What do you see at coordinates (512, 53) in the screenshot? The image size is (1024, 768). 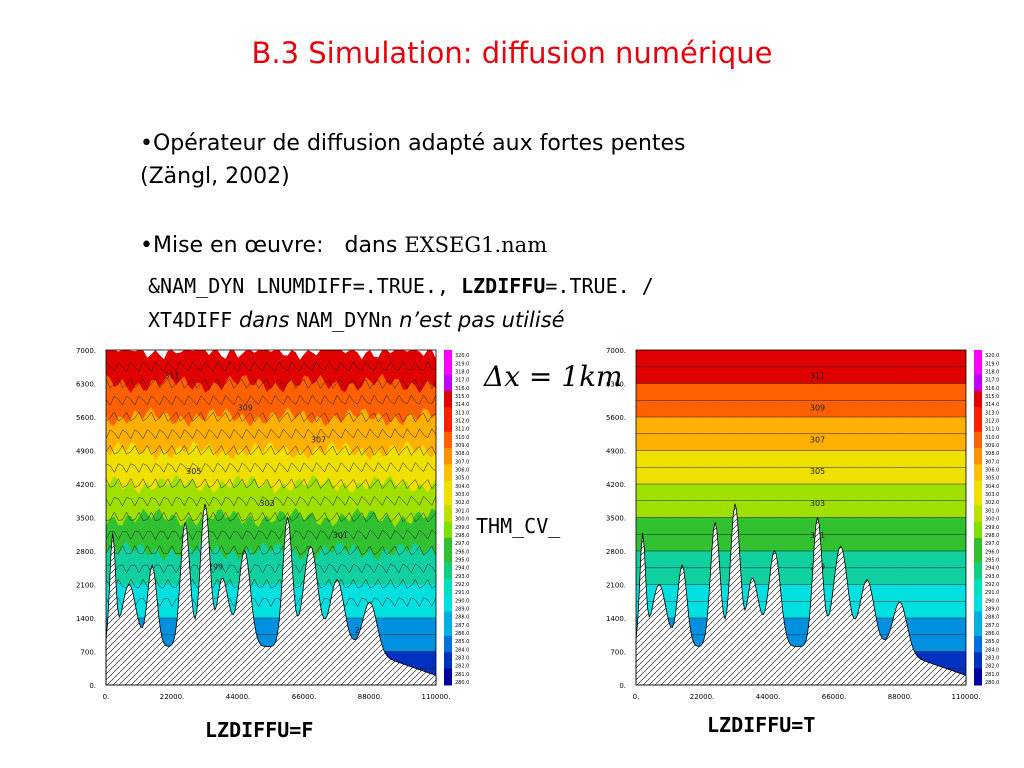 I see `slide-title: B.3 Simulation: diffusion numérique` at bounding box center [512, 53].